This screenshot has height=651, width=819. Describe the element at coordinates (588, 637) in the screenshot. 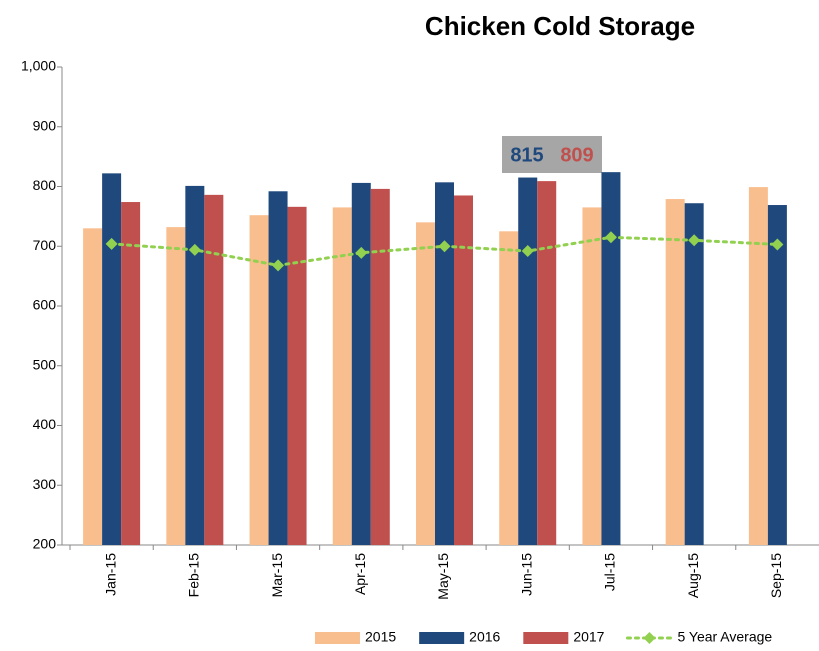

I see `legend-label: 2017` at that location.